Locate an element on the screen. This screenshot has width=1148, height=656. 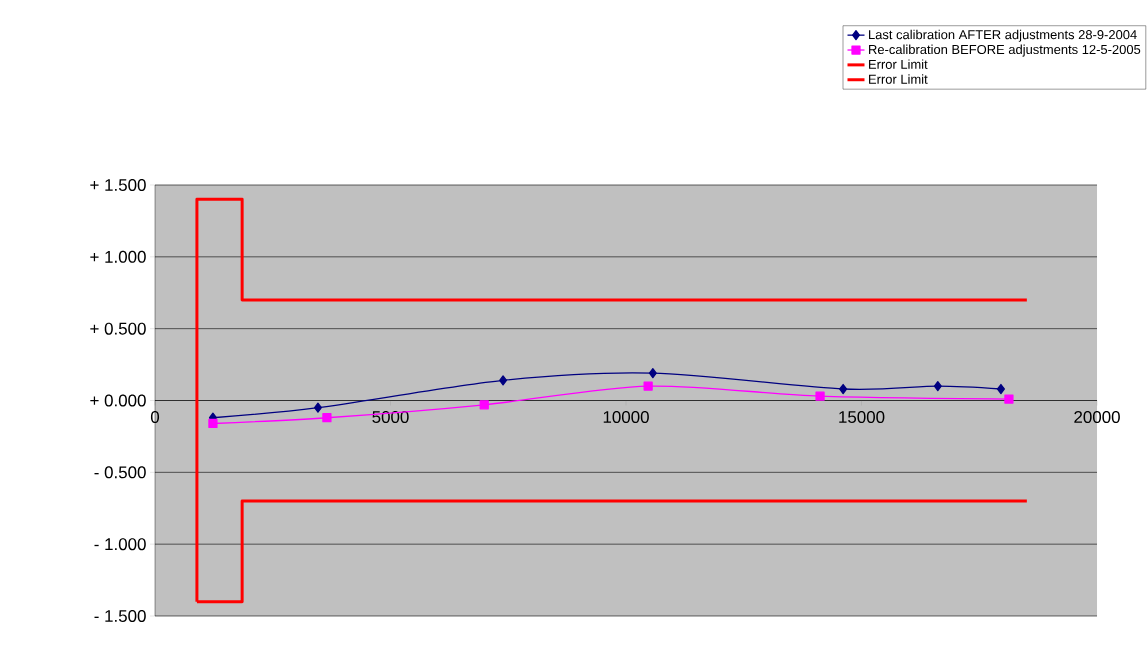
y-tick-label: - 1.000 is located at coordinates (120, 544).